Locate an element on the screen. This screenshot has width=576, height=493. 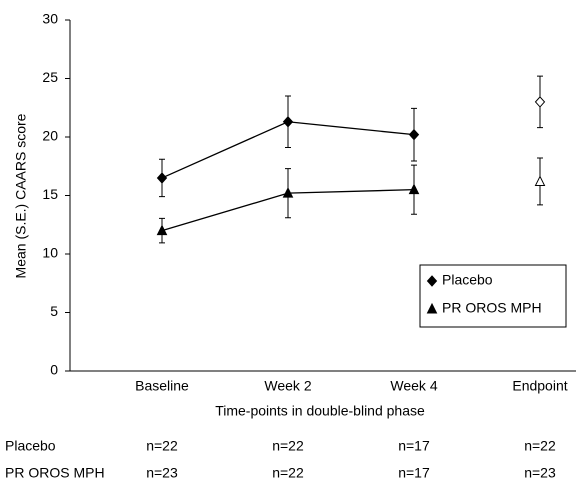
y-tick-label: 30 is located at coordinates (50, 19).